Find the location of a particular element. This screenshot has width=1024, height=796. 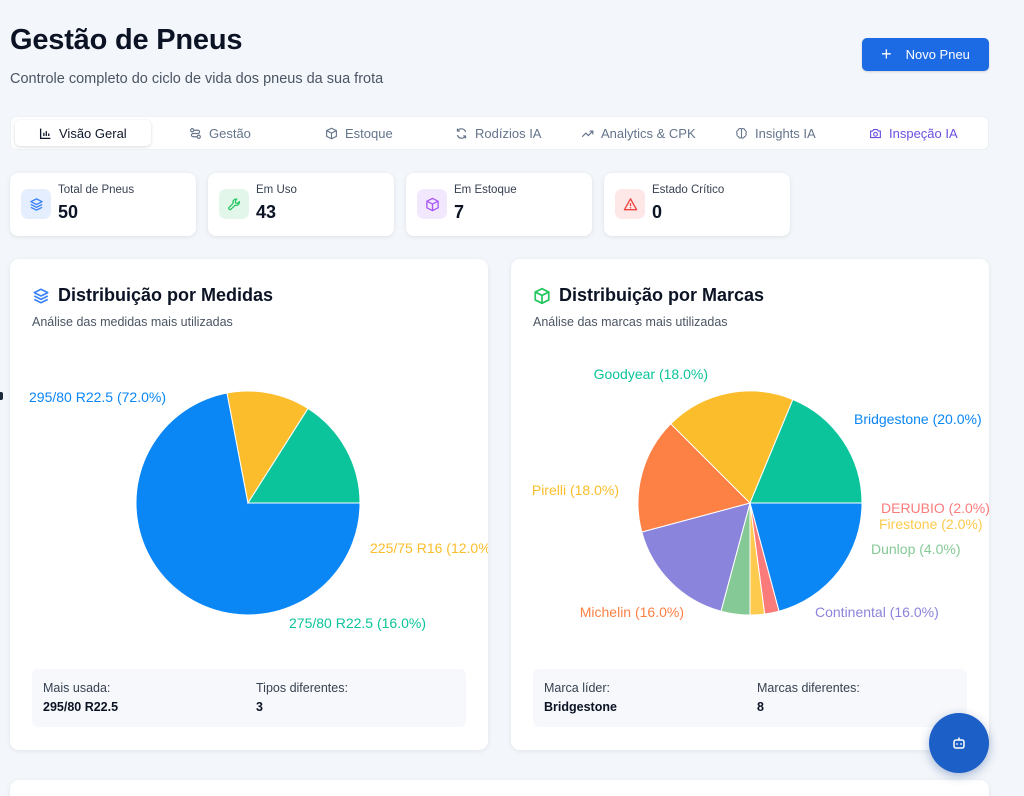

panel-title: Distribuição por Marcas is located at coordinates (662, 295).